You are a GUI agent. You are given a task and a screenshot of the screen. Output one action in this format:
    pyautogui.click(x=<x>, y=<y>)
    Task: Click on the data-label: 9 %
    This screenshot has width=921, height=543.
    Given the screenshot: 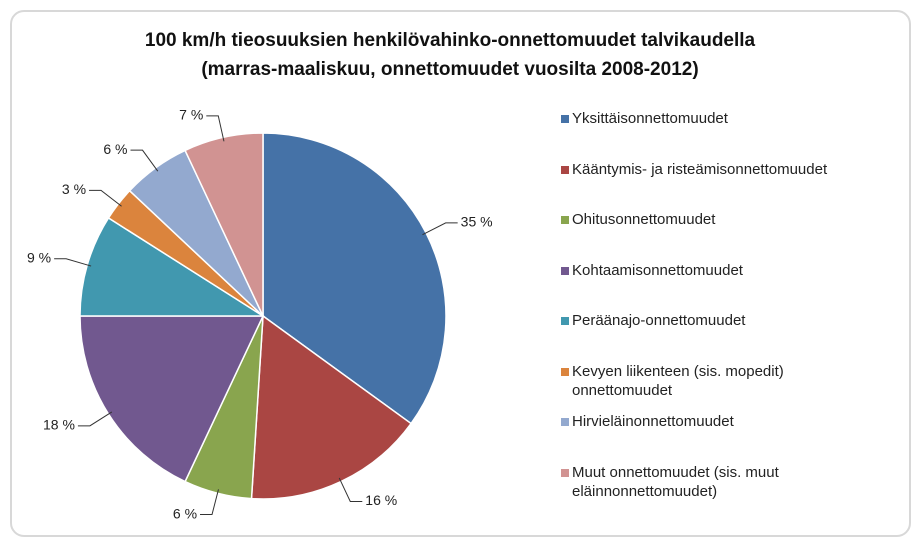 What is the action you would take?
    pyautogui.click(x=39, y=258)
    